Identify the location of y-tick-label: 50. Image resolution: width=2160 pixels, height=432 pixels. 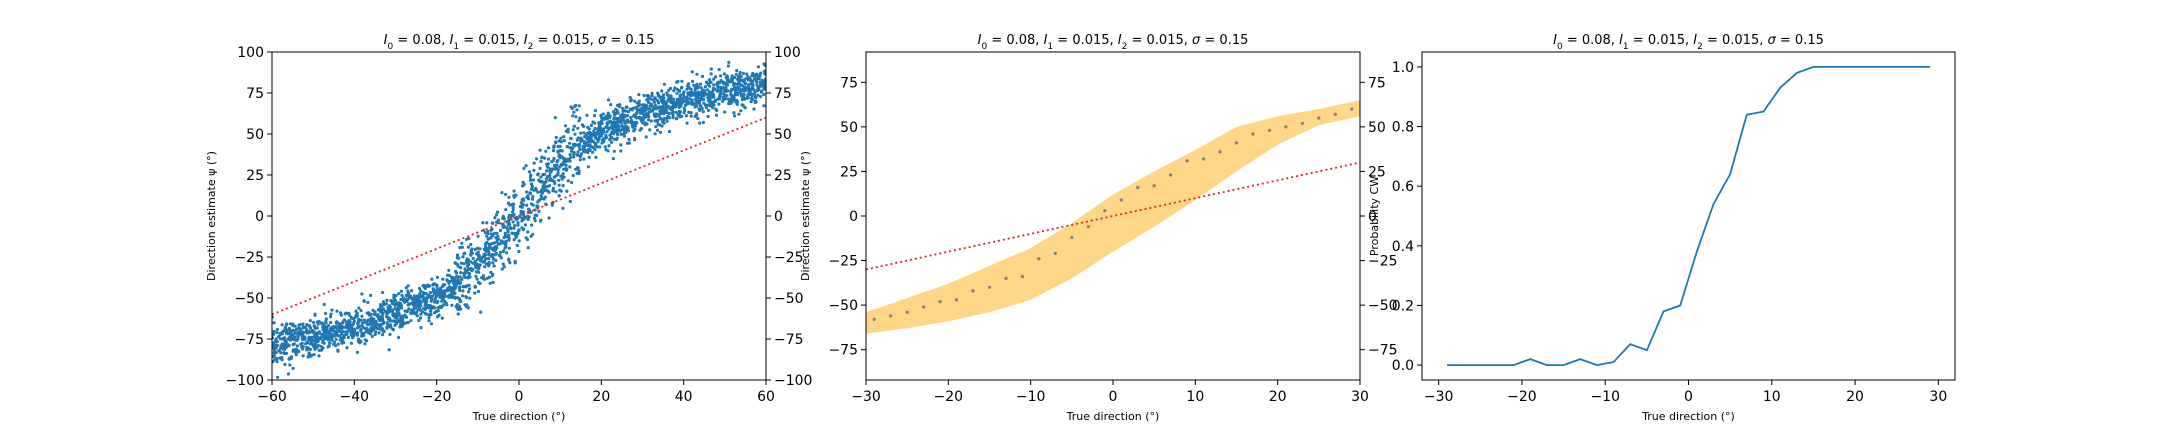
(255, 135).